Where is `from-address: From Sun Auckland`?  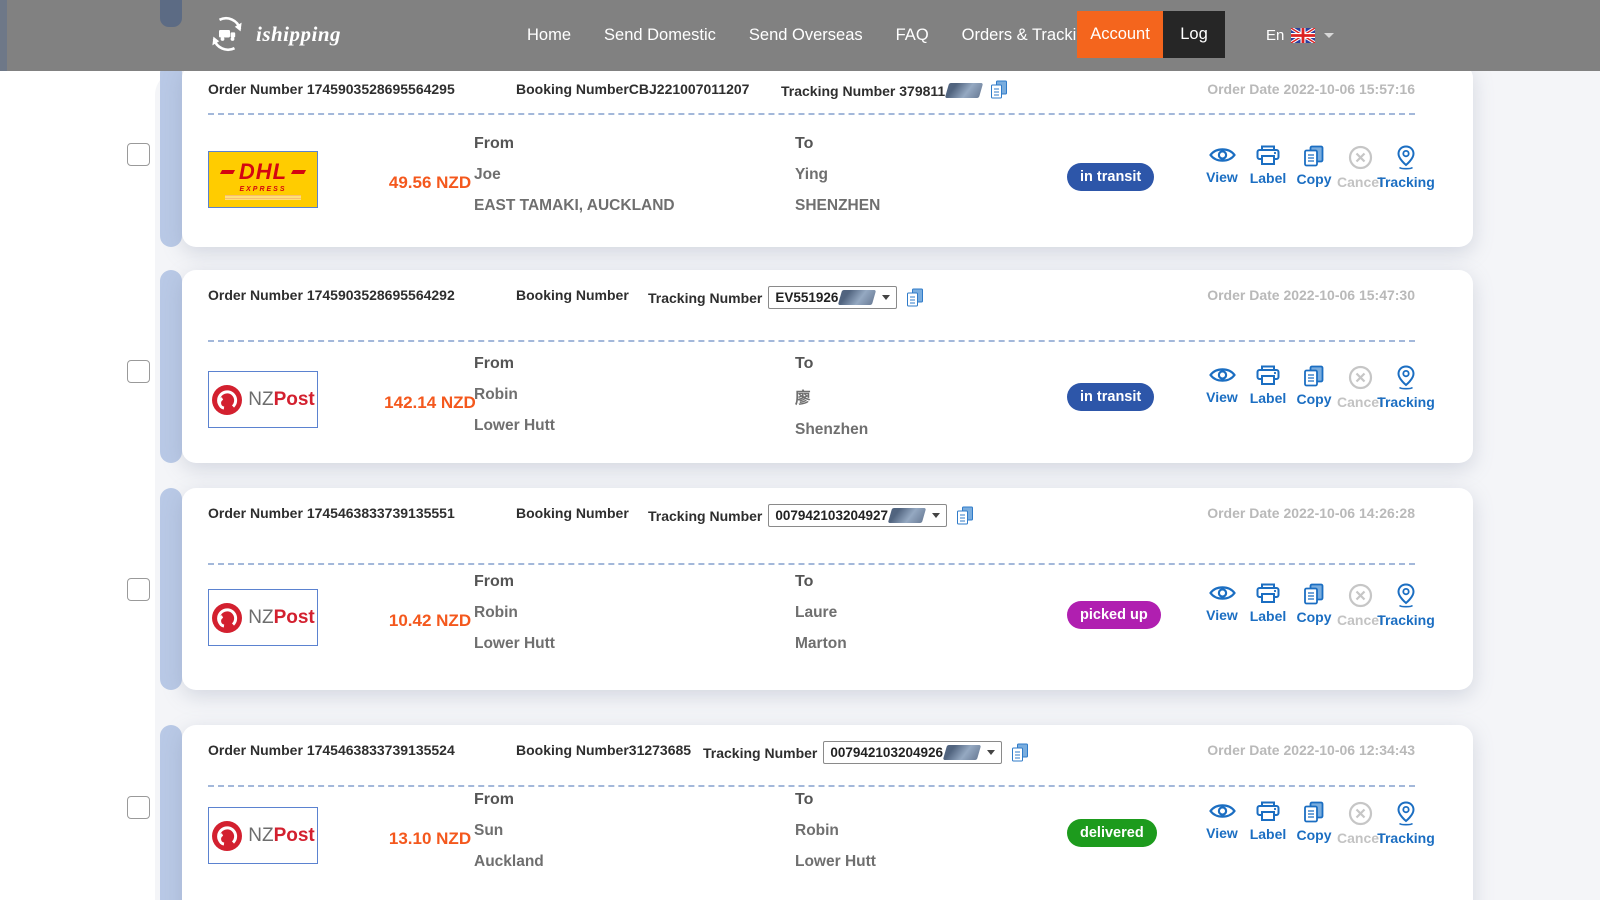 from-address: From Sun Auckland is located at coordinates (509, 830).